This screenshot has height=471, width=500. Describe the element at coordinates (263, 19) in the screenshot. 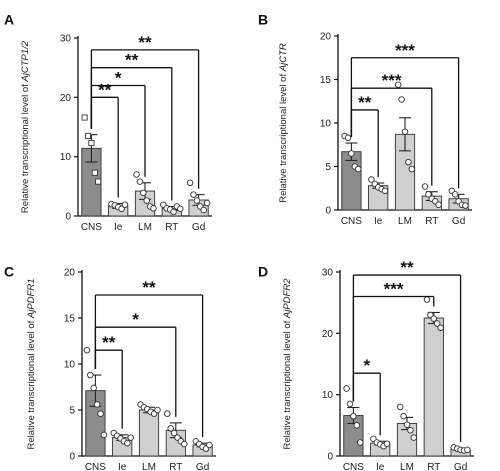

I see `panel-label: B` at that location.